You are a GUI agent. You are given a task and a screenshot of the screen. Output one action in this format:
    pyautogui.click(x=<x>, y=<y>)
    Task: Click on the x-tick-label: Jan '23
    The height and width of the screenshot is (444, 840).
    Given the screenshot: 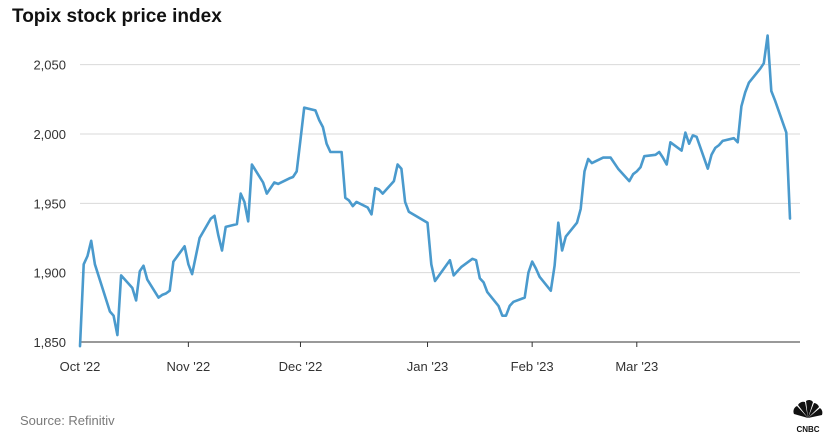 What is the action you would take?
    pyautogui.click(x=428, y=366)
    